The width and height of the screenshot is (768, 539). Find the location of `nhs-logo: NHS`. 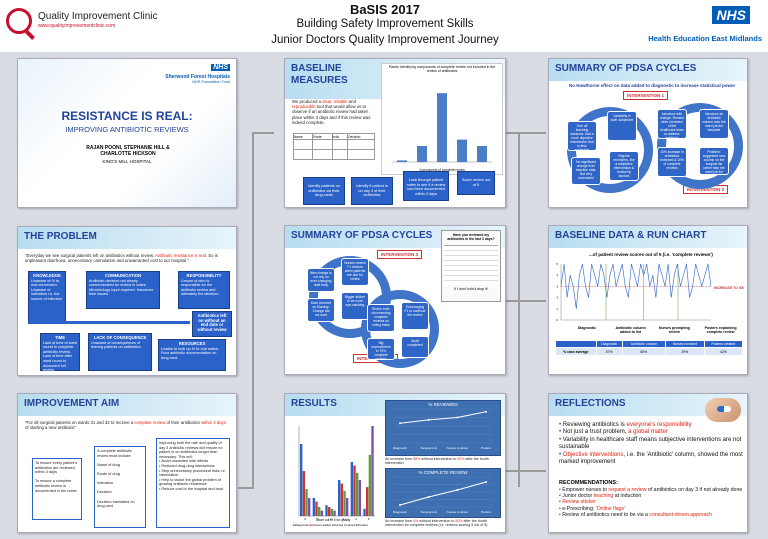

nhs-logo: NHS is located at coordinates (731, 15).